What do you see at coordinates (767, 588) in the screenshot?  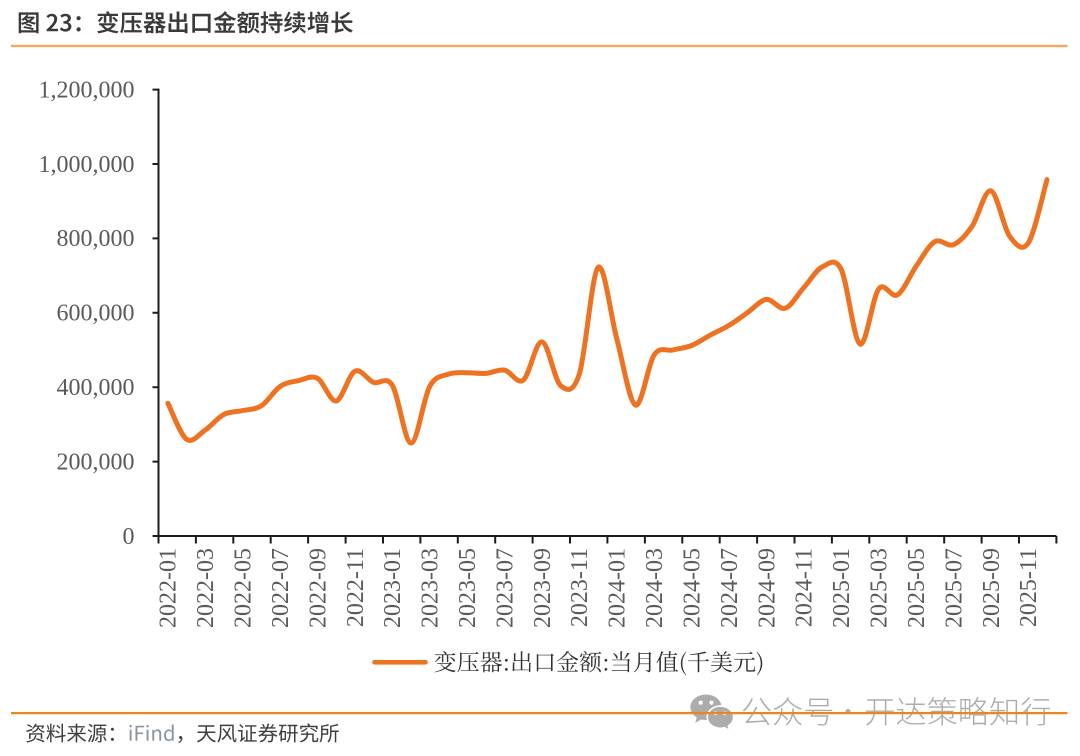 I see `svg-text: 2024-09` at bounding box center [767, 588].